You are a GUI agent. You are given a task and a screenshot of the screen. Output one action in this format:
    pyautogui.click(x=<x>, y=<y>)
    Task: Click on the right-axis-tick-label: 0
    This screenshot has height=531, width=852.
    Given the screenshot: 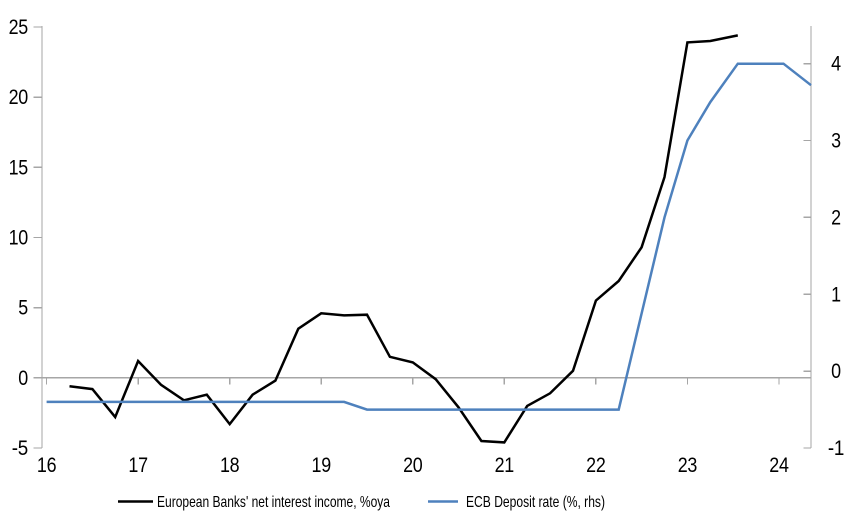 What is the action you would take?
    pyautogui.click(x=836, y=371)
    